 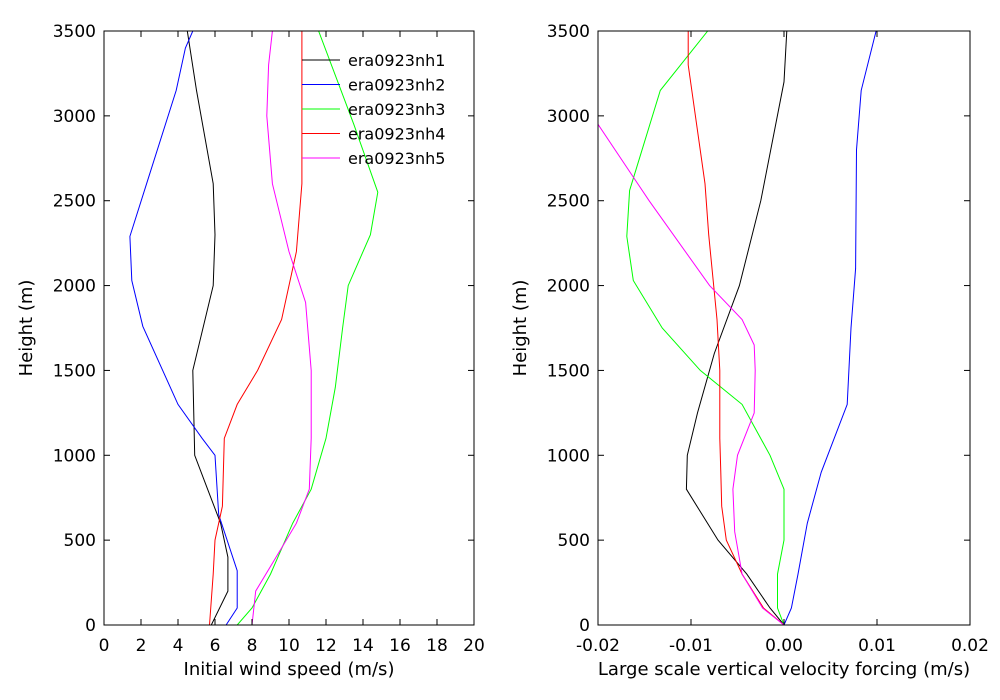 What do you see at coordinates (598, 646) in the screenshot?
I see `x-tick-label: -0.02` at bounding box center [598, 646].